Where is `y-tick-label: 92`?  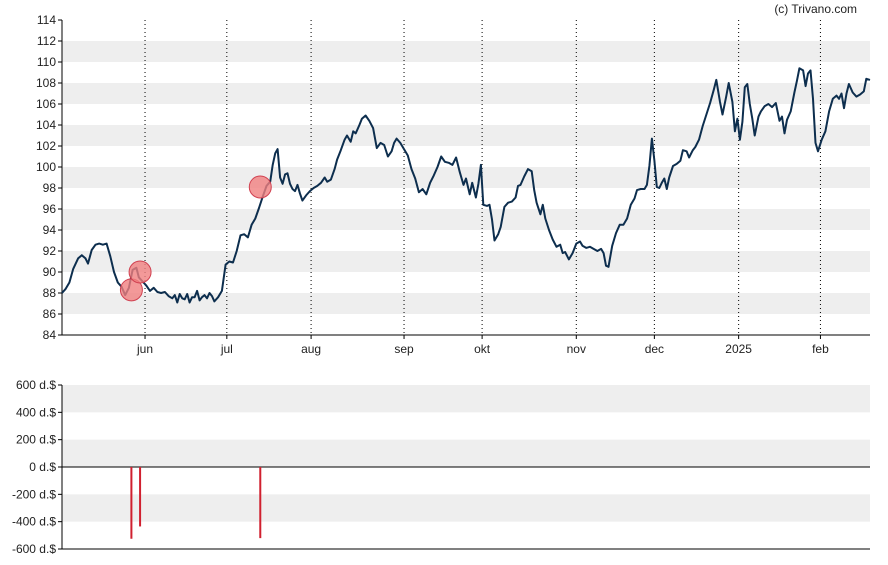
y-tick-label: 92 is located at coordinates (50, 251).